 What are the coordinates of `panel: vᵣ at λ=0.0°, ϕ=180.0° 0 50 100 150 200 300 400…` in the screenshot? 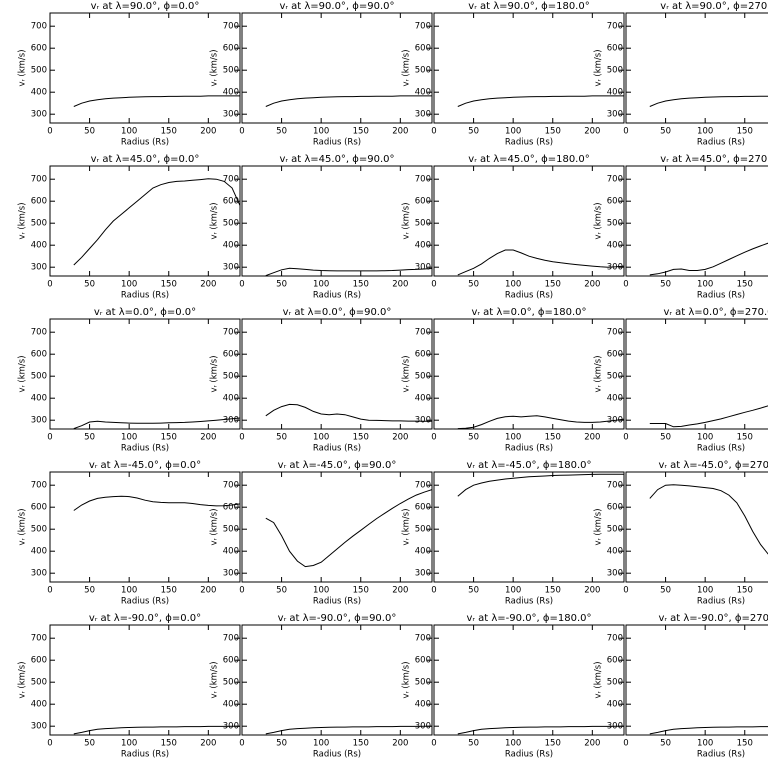 It's located at (513, 380).